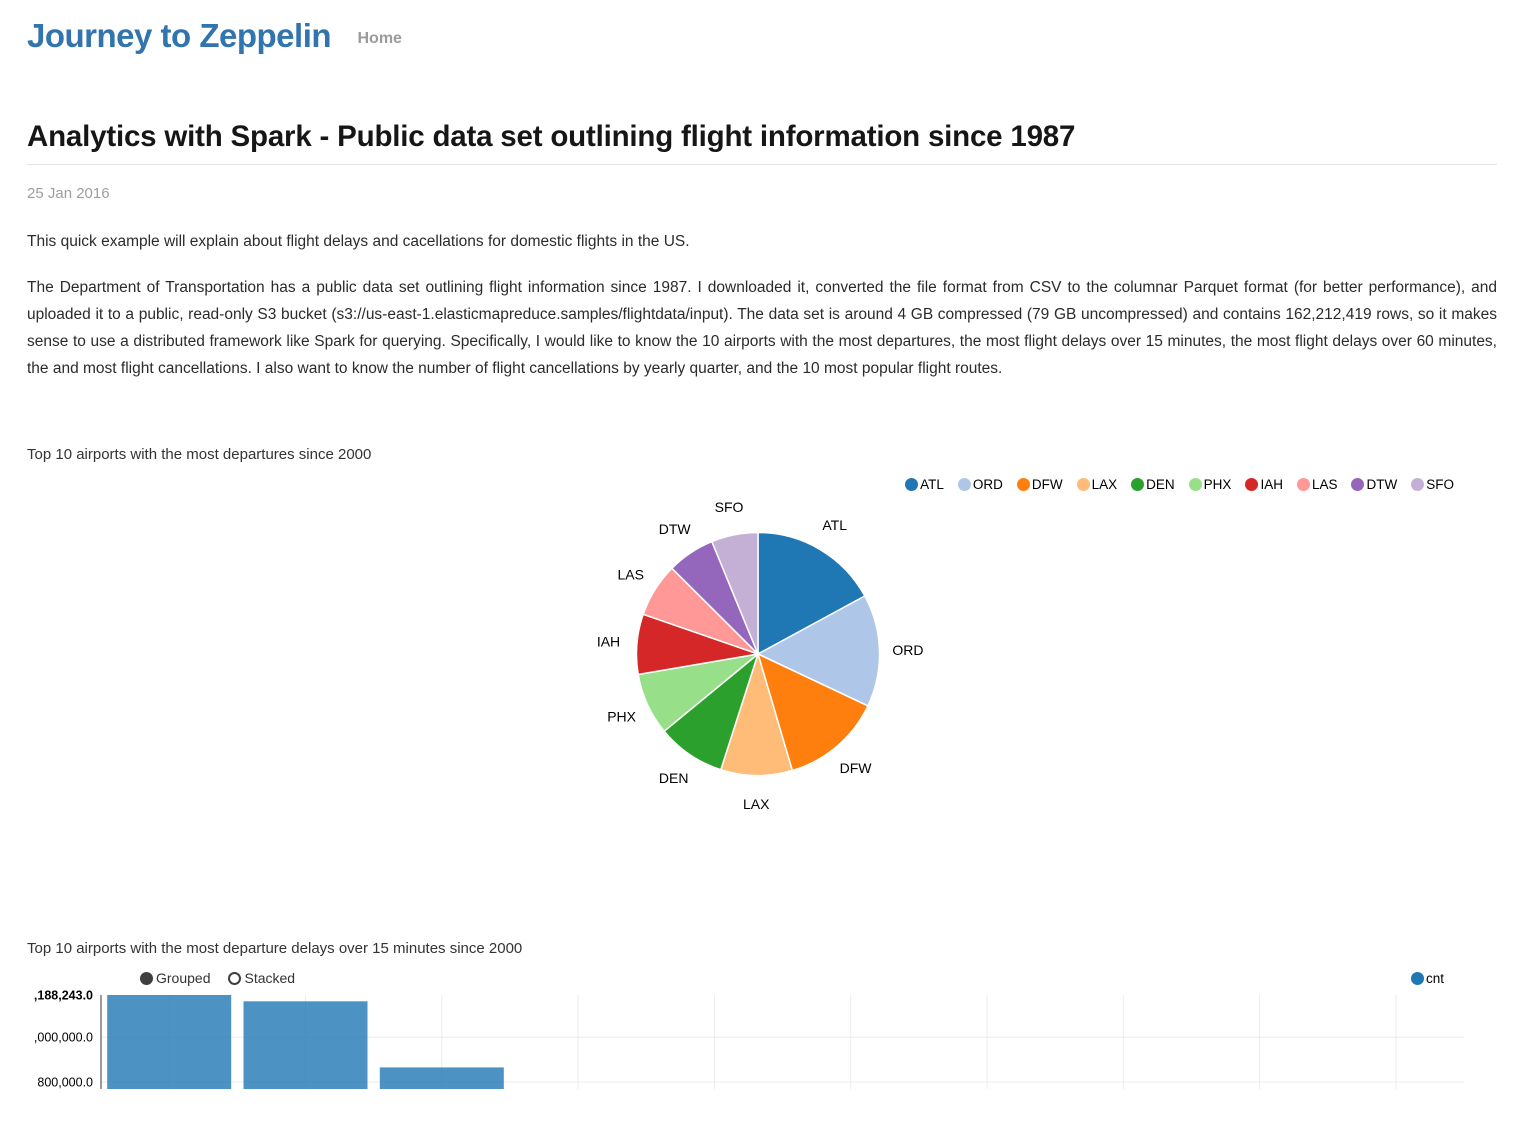 The image size is (1527, 1125). What do you see at coordinates (63, 996) in the screenshot?
I see `y-axis-tick-label: ,188,243.0` at bounding box center [63, 996].